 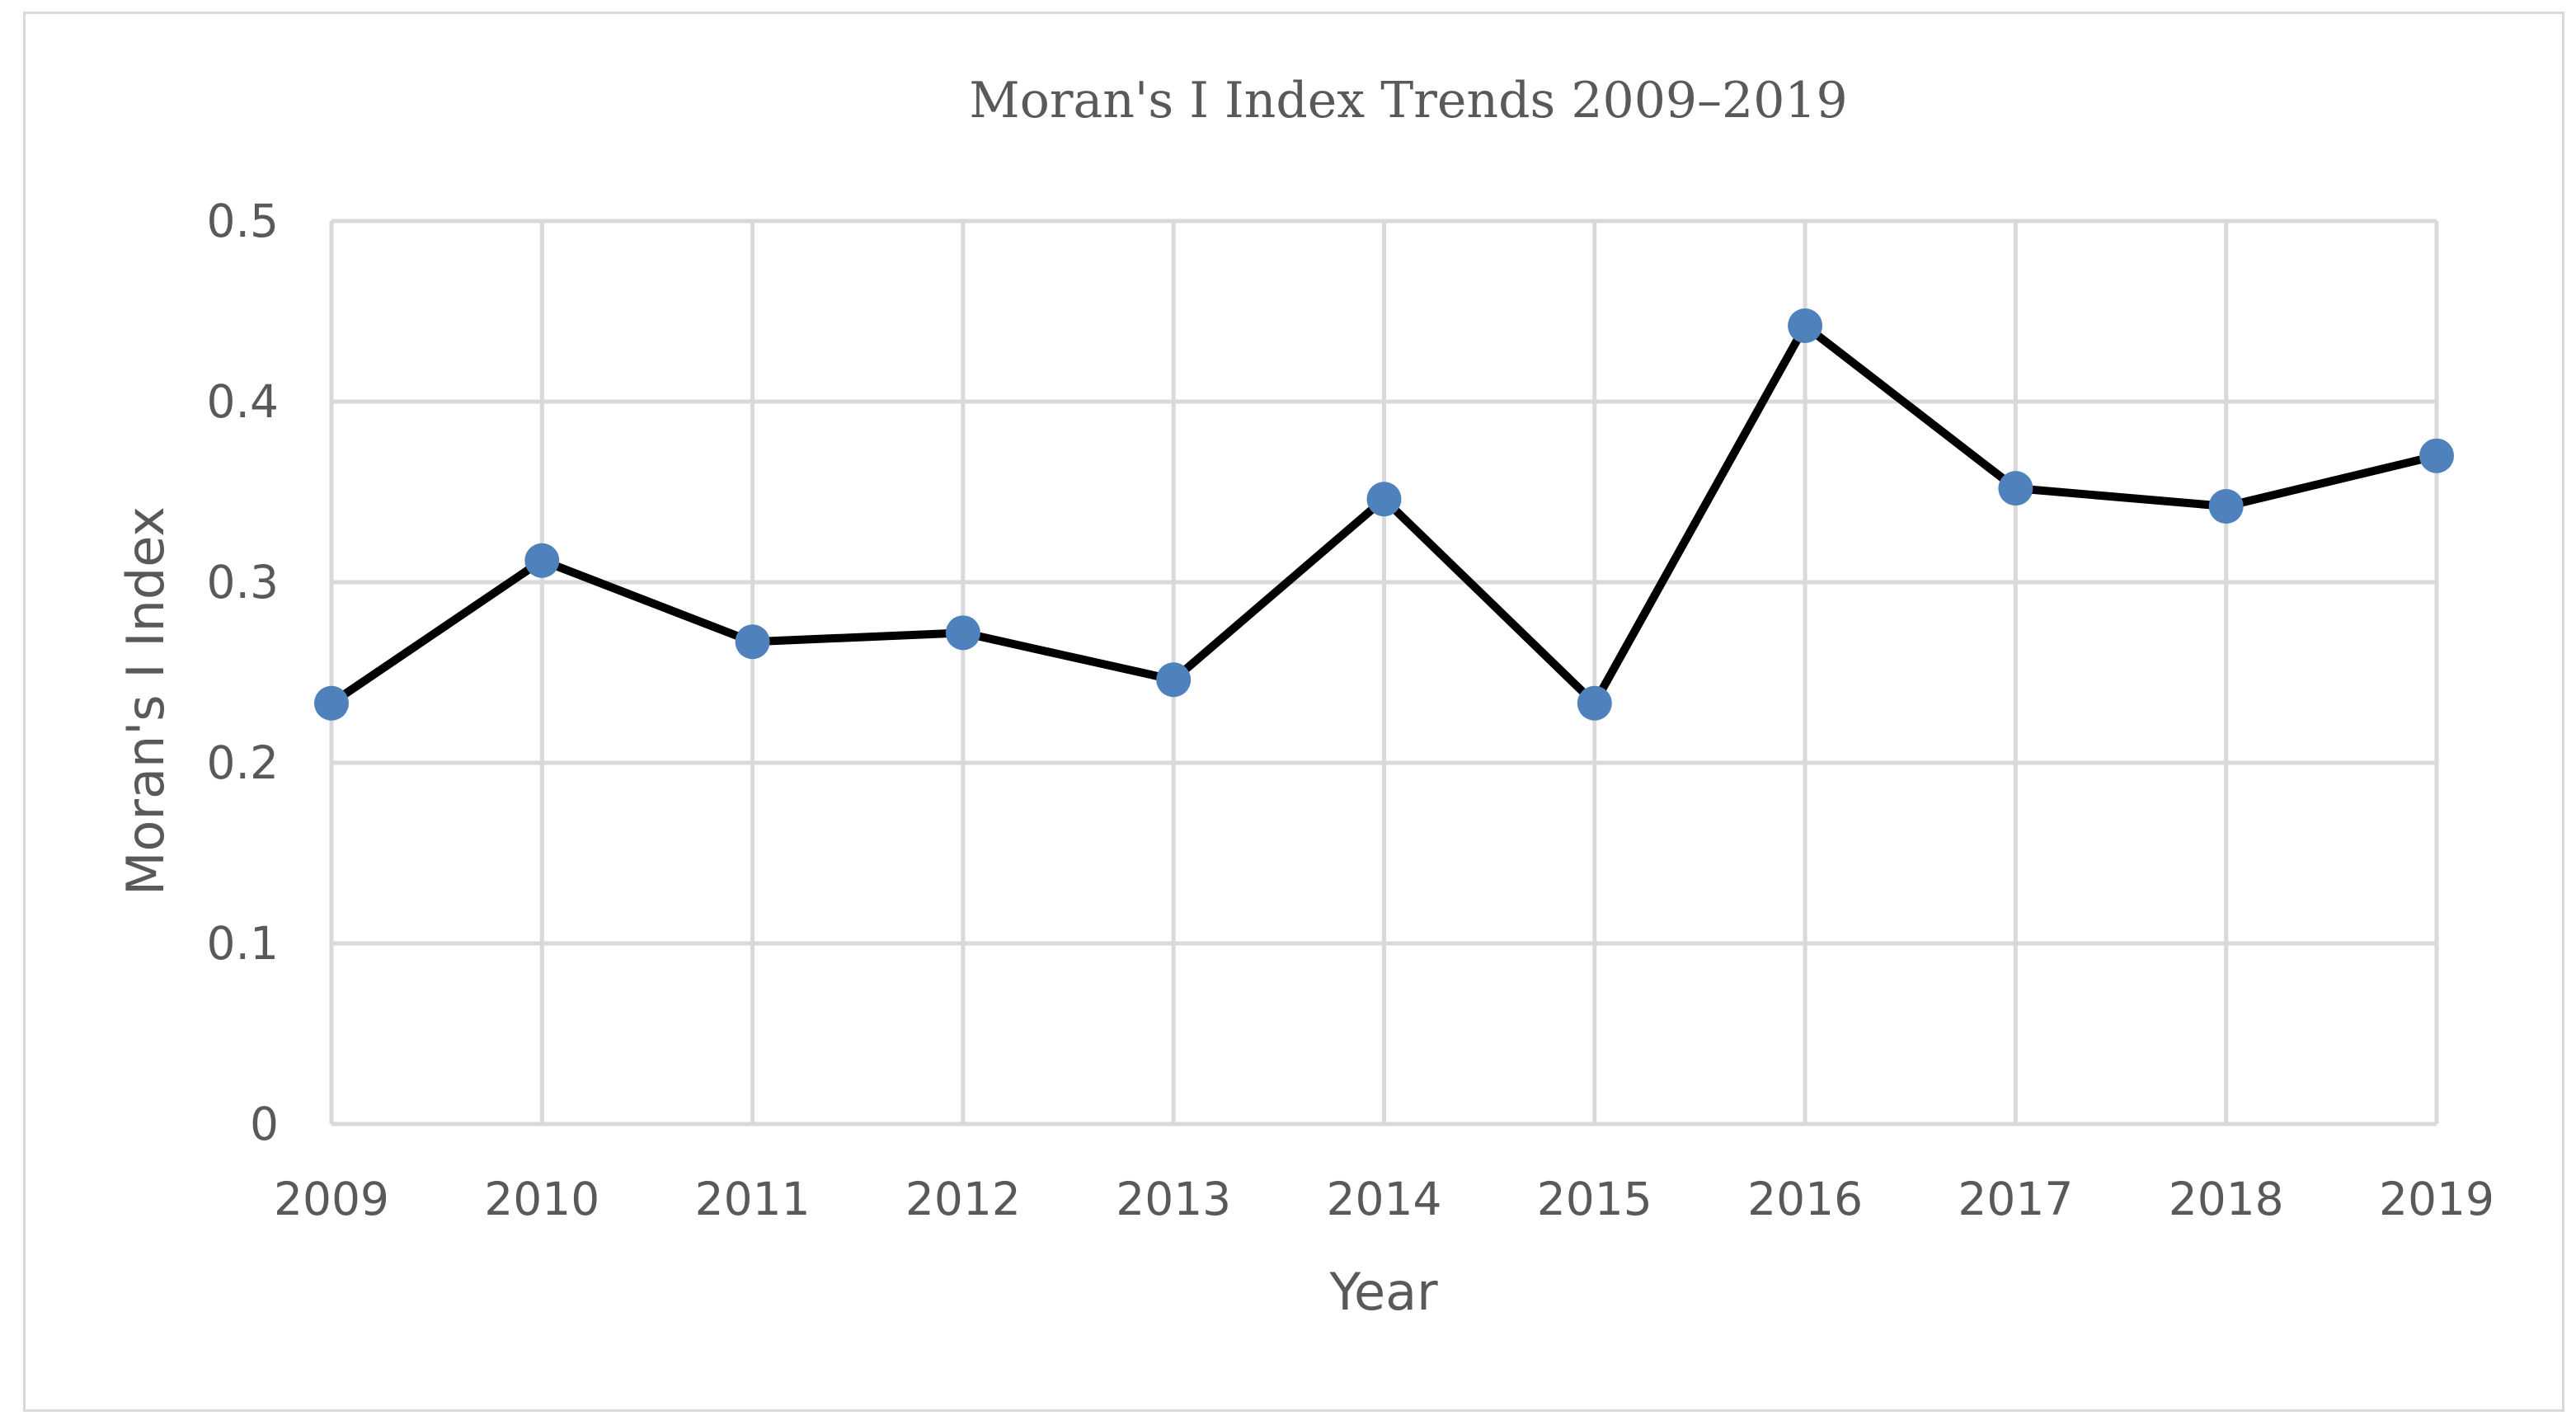 I want to click on data-point-2018, so click(x=2226, y=507).